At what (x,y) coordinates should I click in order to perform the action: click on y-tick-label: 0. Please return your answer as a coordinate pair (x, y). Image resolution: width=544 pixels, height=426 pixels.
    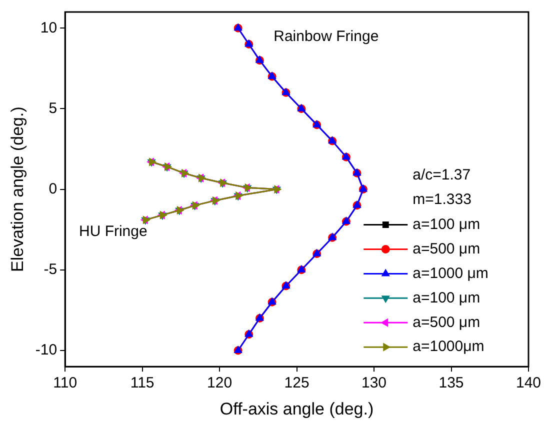
    Looking at the image, I should click on (53, 189).